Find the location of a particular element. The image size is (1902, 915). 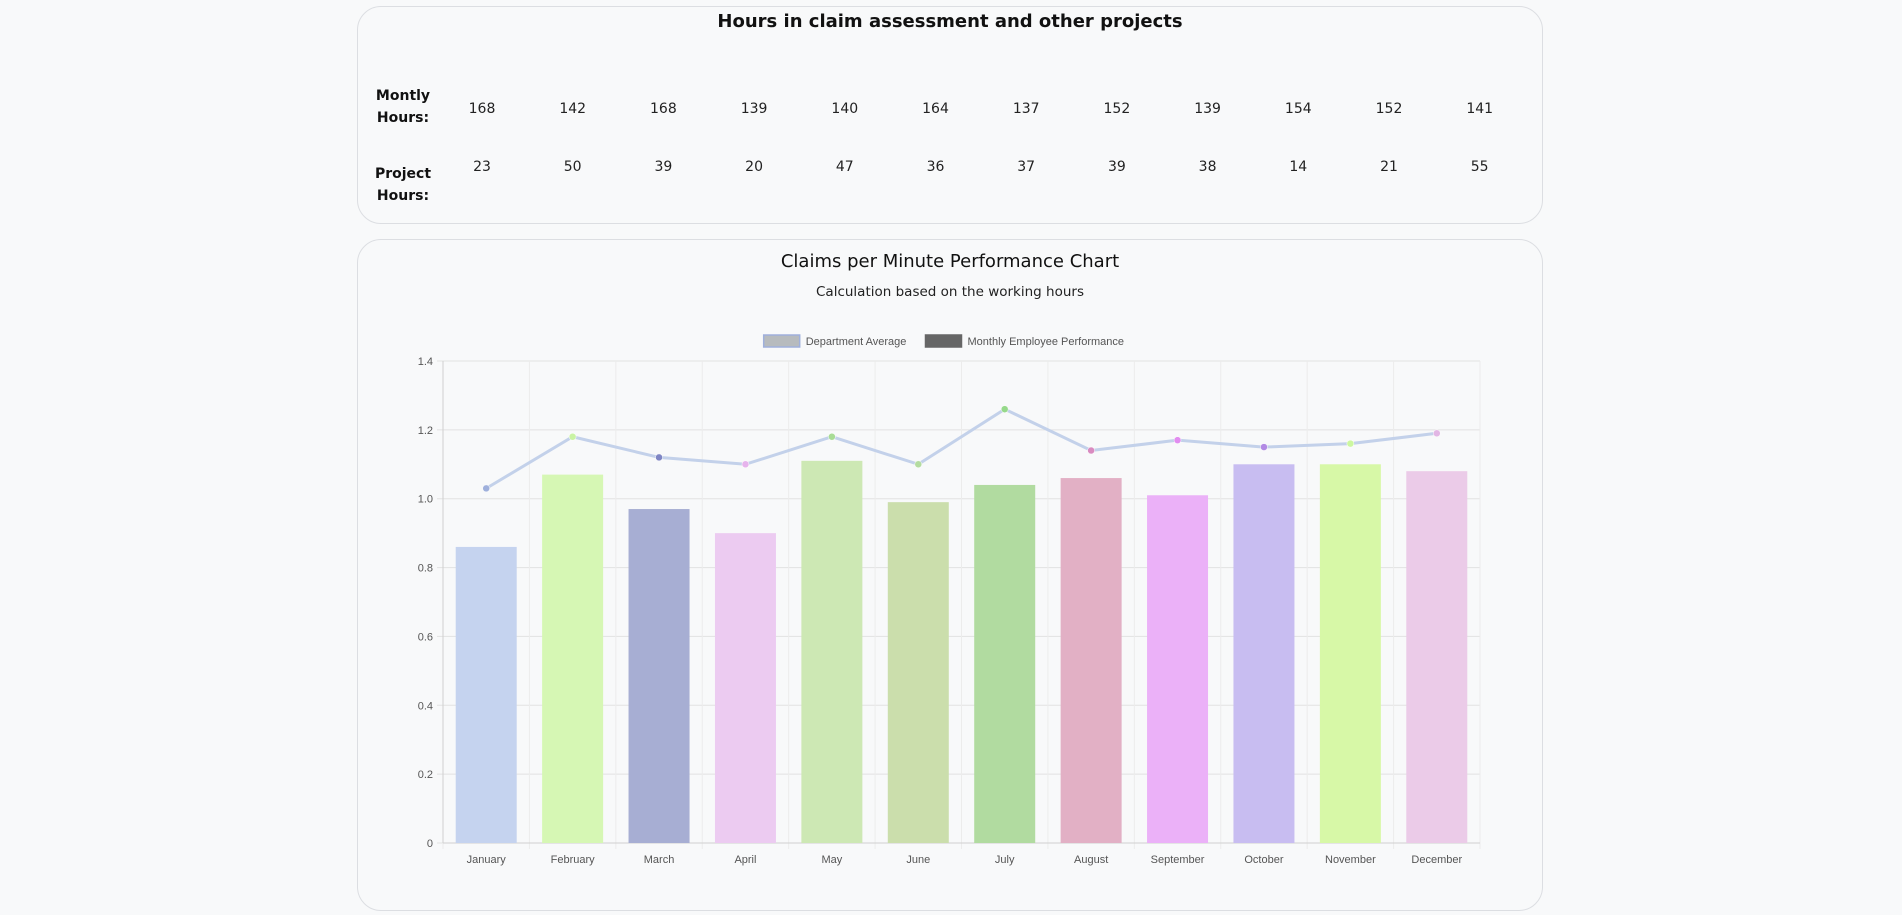

x-tick-label: December is located at coordinates (1436, 860).